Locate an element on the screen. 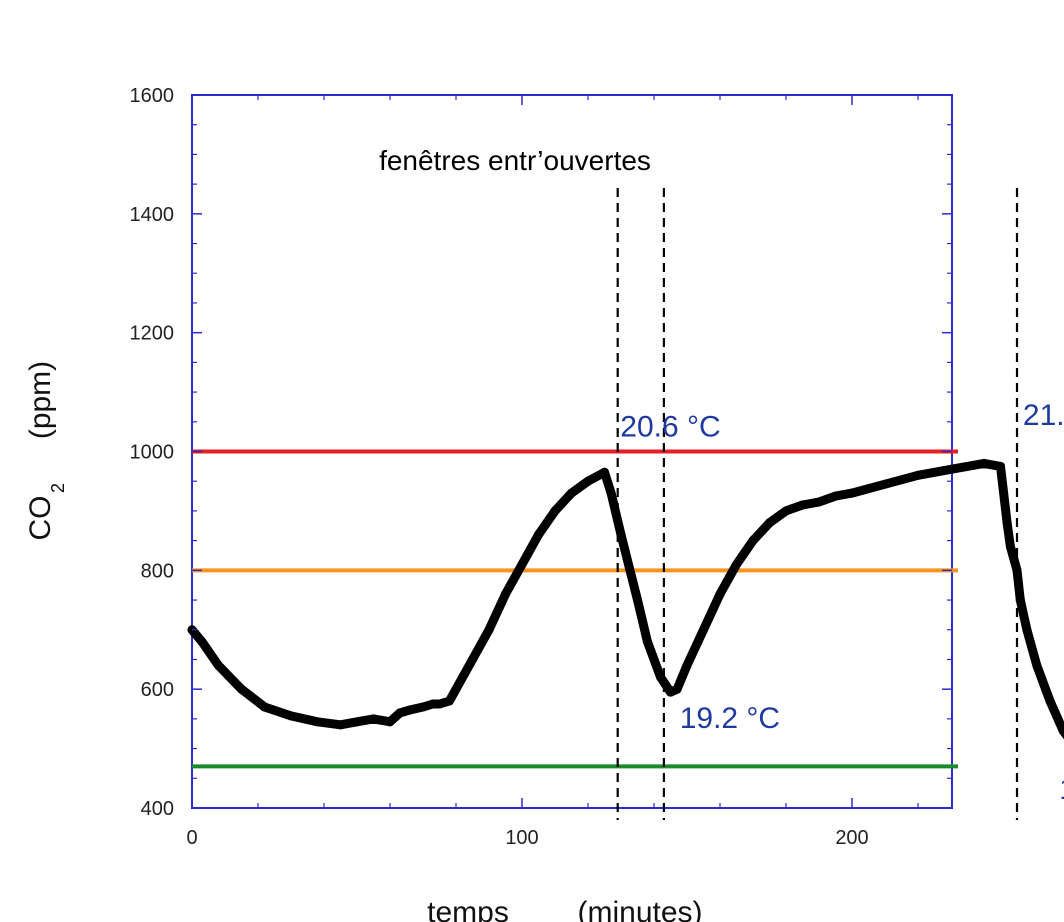 This screenshot has width=1064, height=922. y-axis-title-group: CO 2 (ppm) is located at coordinates (46, 451).